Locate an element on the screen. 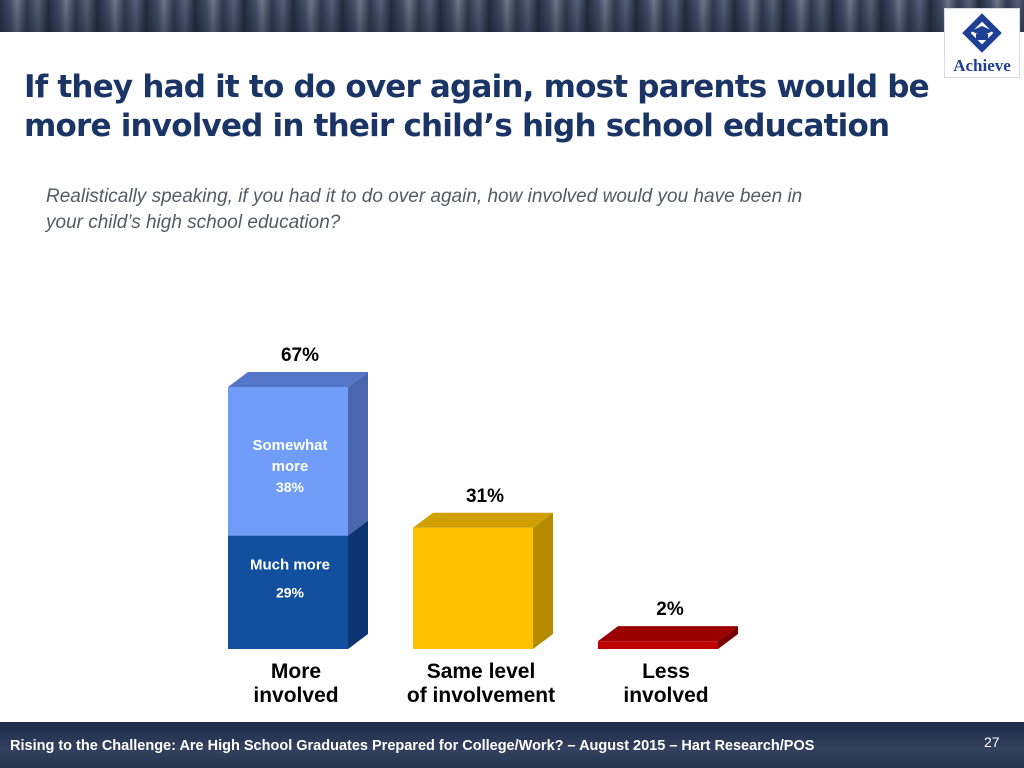 The width and height of the screenshot is (1024, 768). segment-value-label: 29% is located at coordinates (290, 593).